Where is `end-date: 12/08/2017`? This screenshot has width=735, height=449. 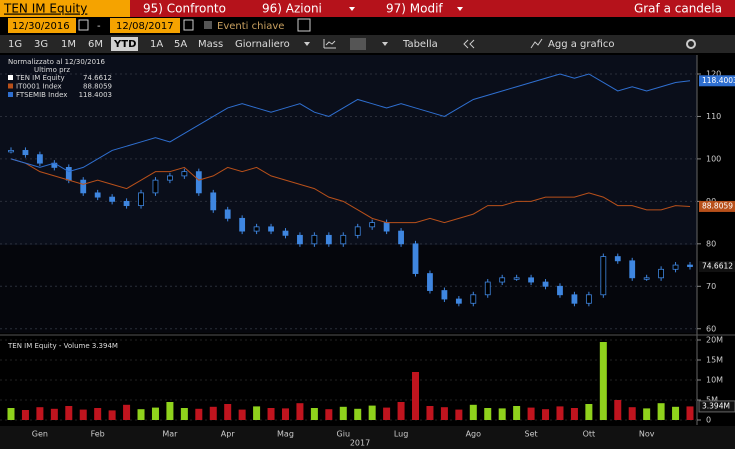
end-date: 12/08/2017 is located at coordinates (145, 26).